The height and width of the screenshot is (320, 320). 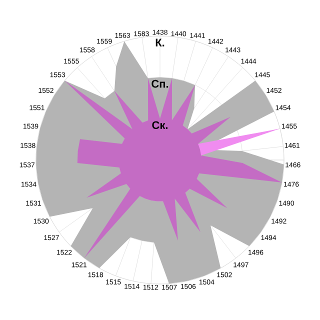 What do you see at coordinates (160, 84) in the screenshot?
I see `y-tick-label: Сп.` at bounding box center [160, 84].